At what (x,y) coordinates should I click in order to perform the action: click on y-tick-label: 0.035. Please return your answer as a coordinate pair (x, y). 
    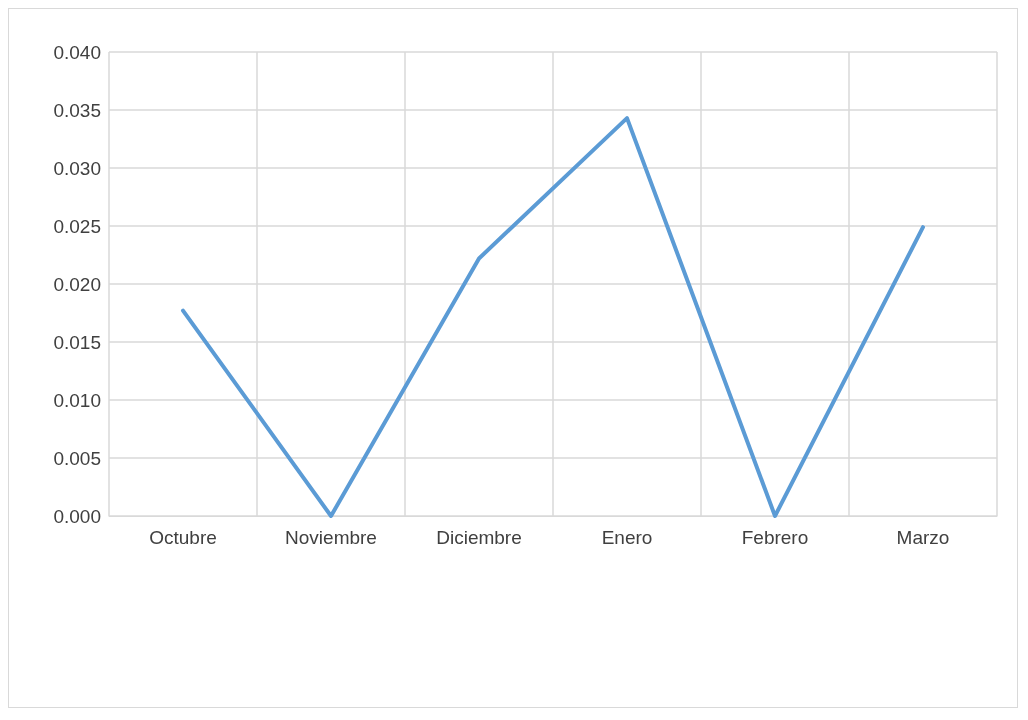
    Looking at the image, I should click on (77, 110).